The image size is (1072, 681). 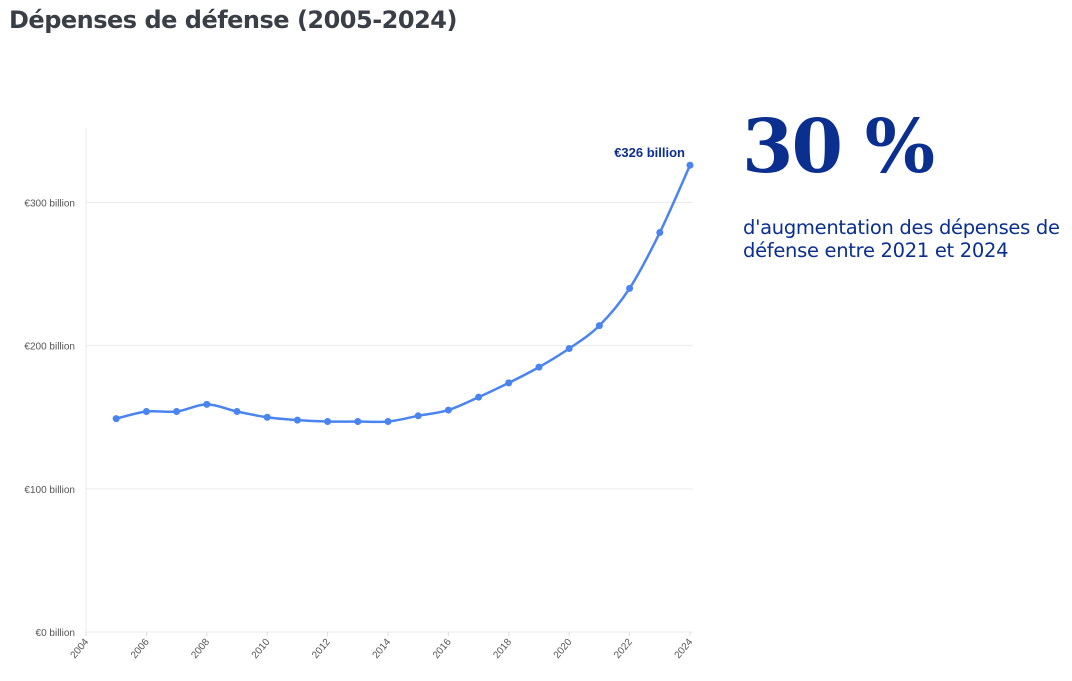 I want to click on y-tick-label: €0 billion, so click(x=55, y=633).